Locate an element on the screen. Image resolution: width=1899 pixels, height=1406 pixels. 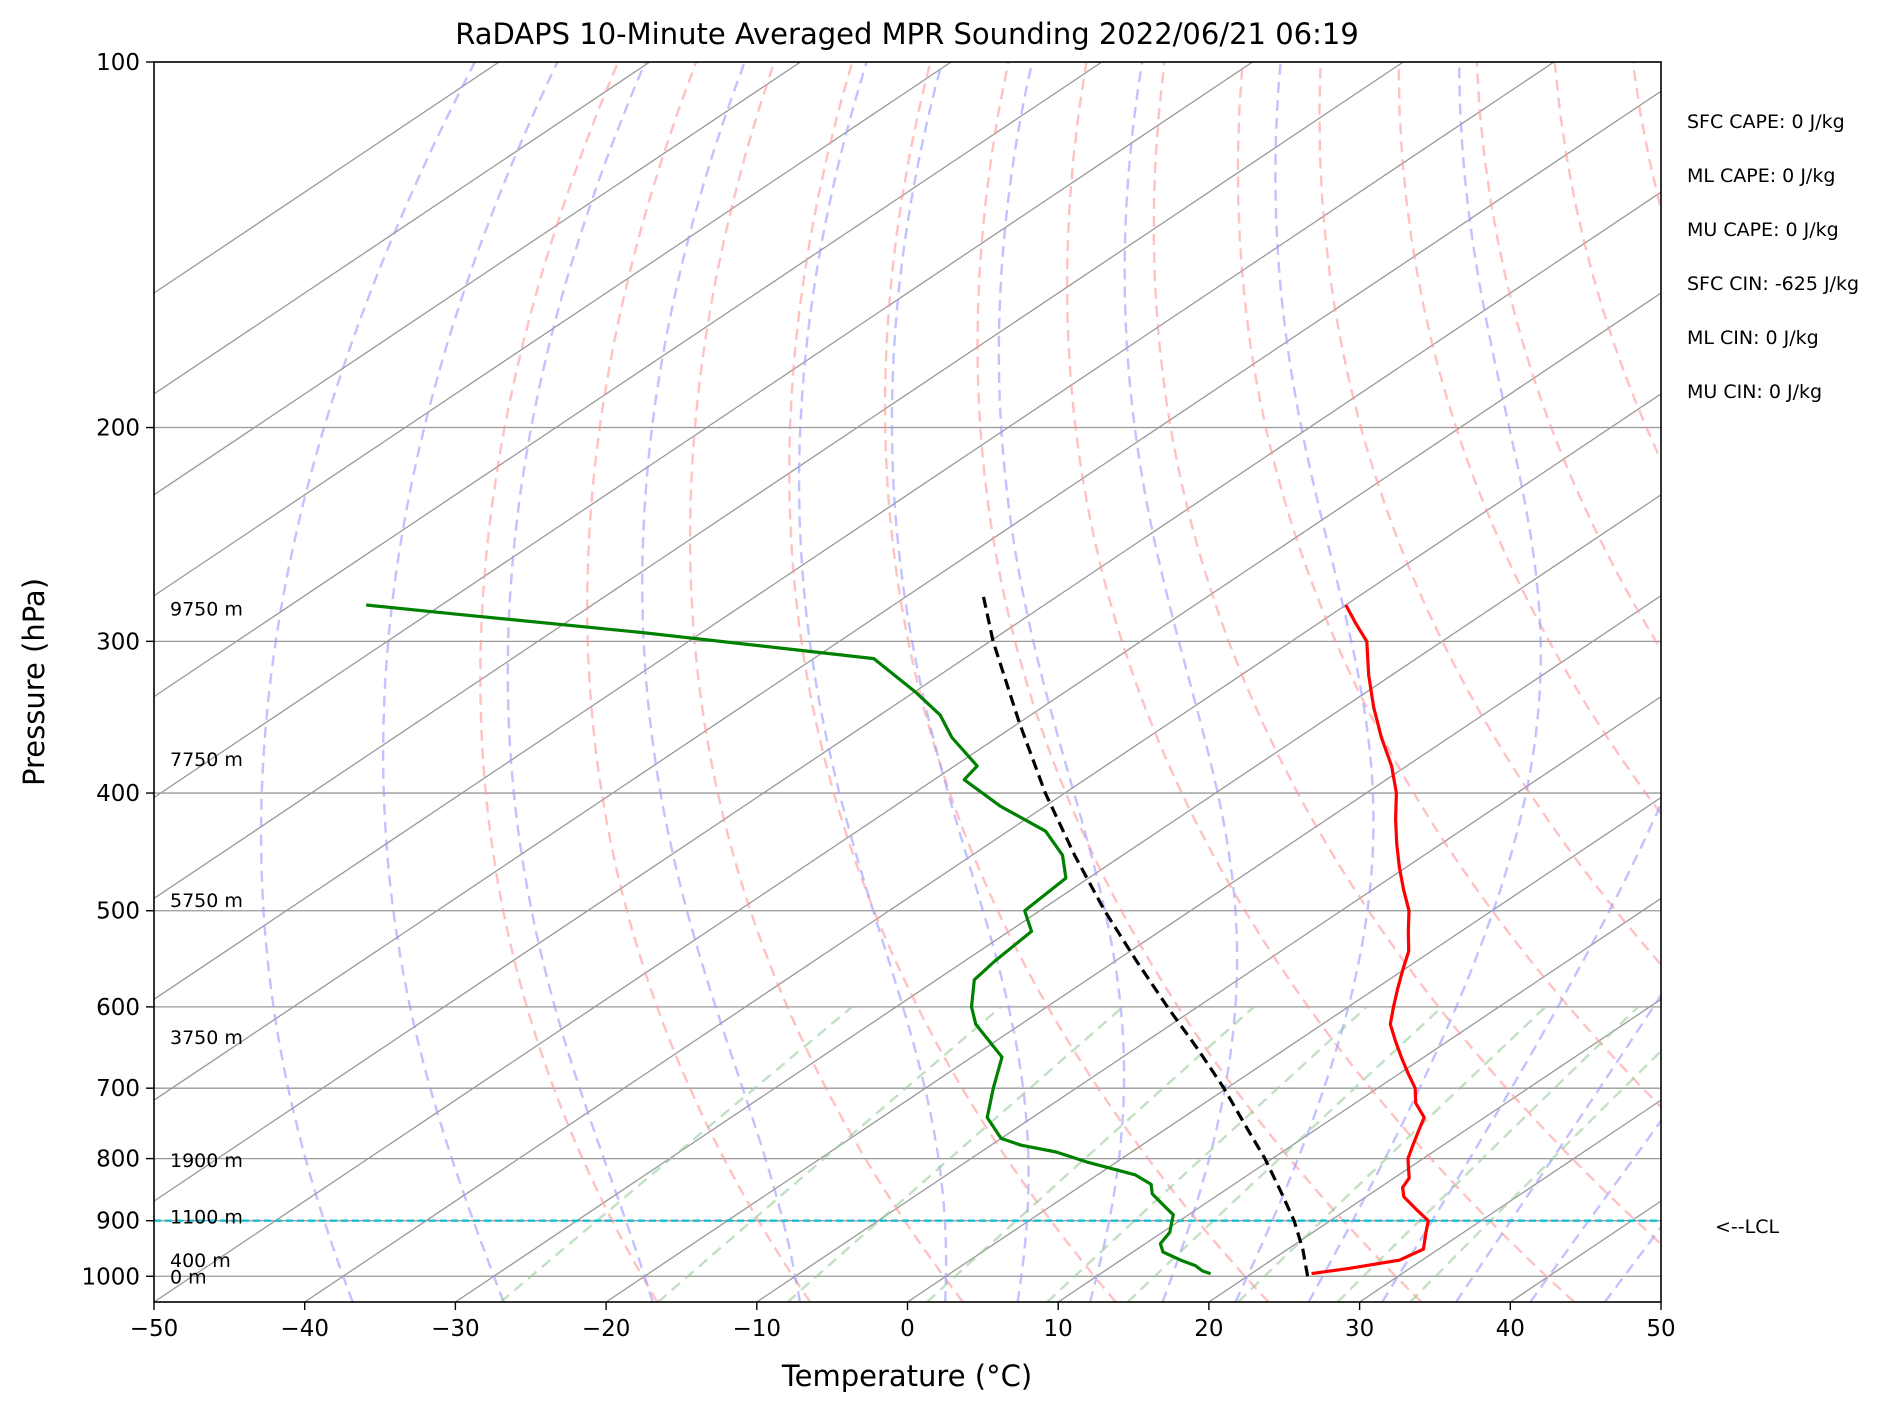
y-axis-label: Pressure (hPa) is located at coordinates (34, 682).